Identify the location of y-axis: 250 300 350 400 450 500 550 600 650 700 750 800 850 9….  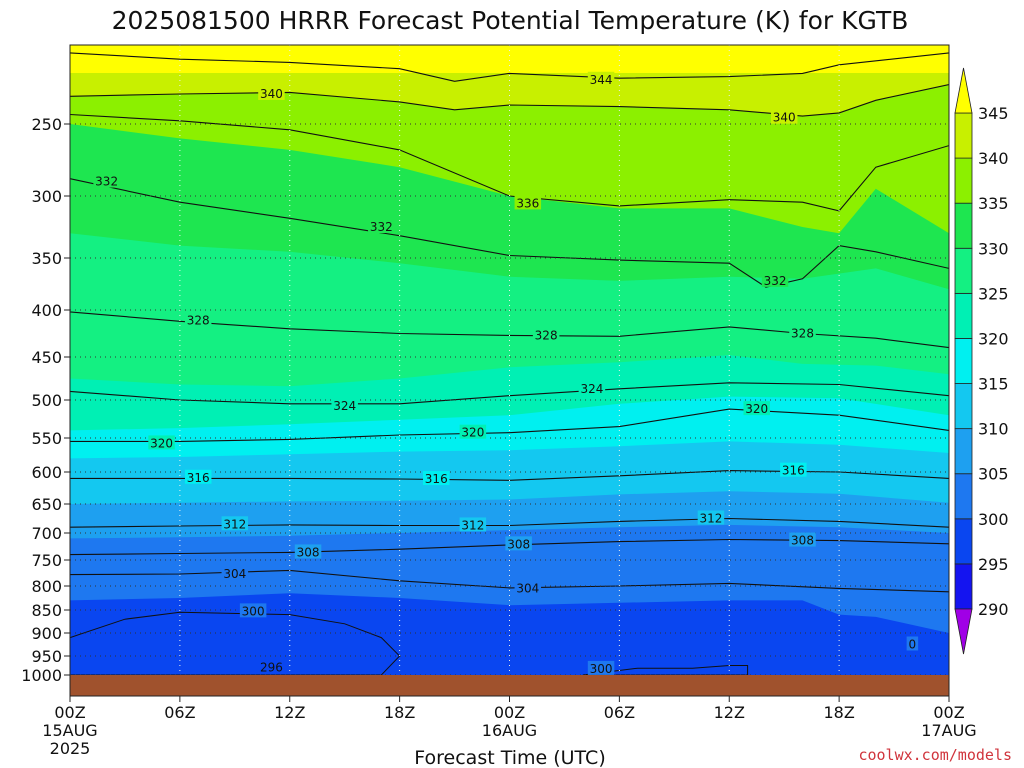
(45, 400).